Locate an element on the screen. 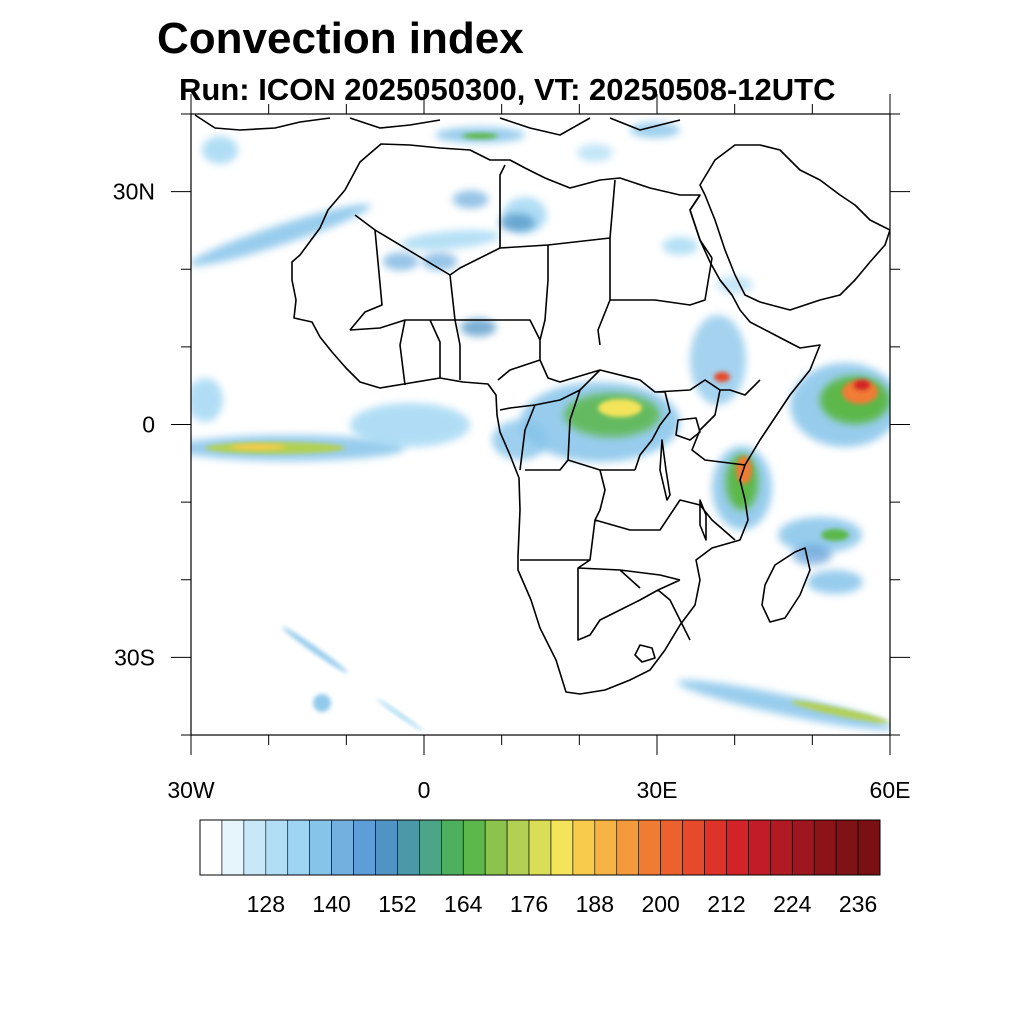  lon-label: 30W is located at coordinates (191, 790).